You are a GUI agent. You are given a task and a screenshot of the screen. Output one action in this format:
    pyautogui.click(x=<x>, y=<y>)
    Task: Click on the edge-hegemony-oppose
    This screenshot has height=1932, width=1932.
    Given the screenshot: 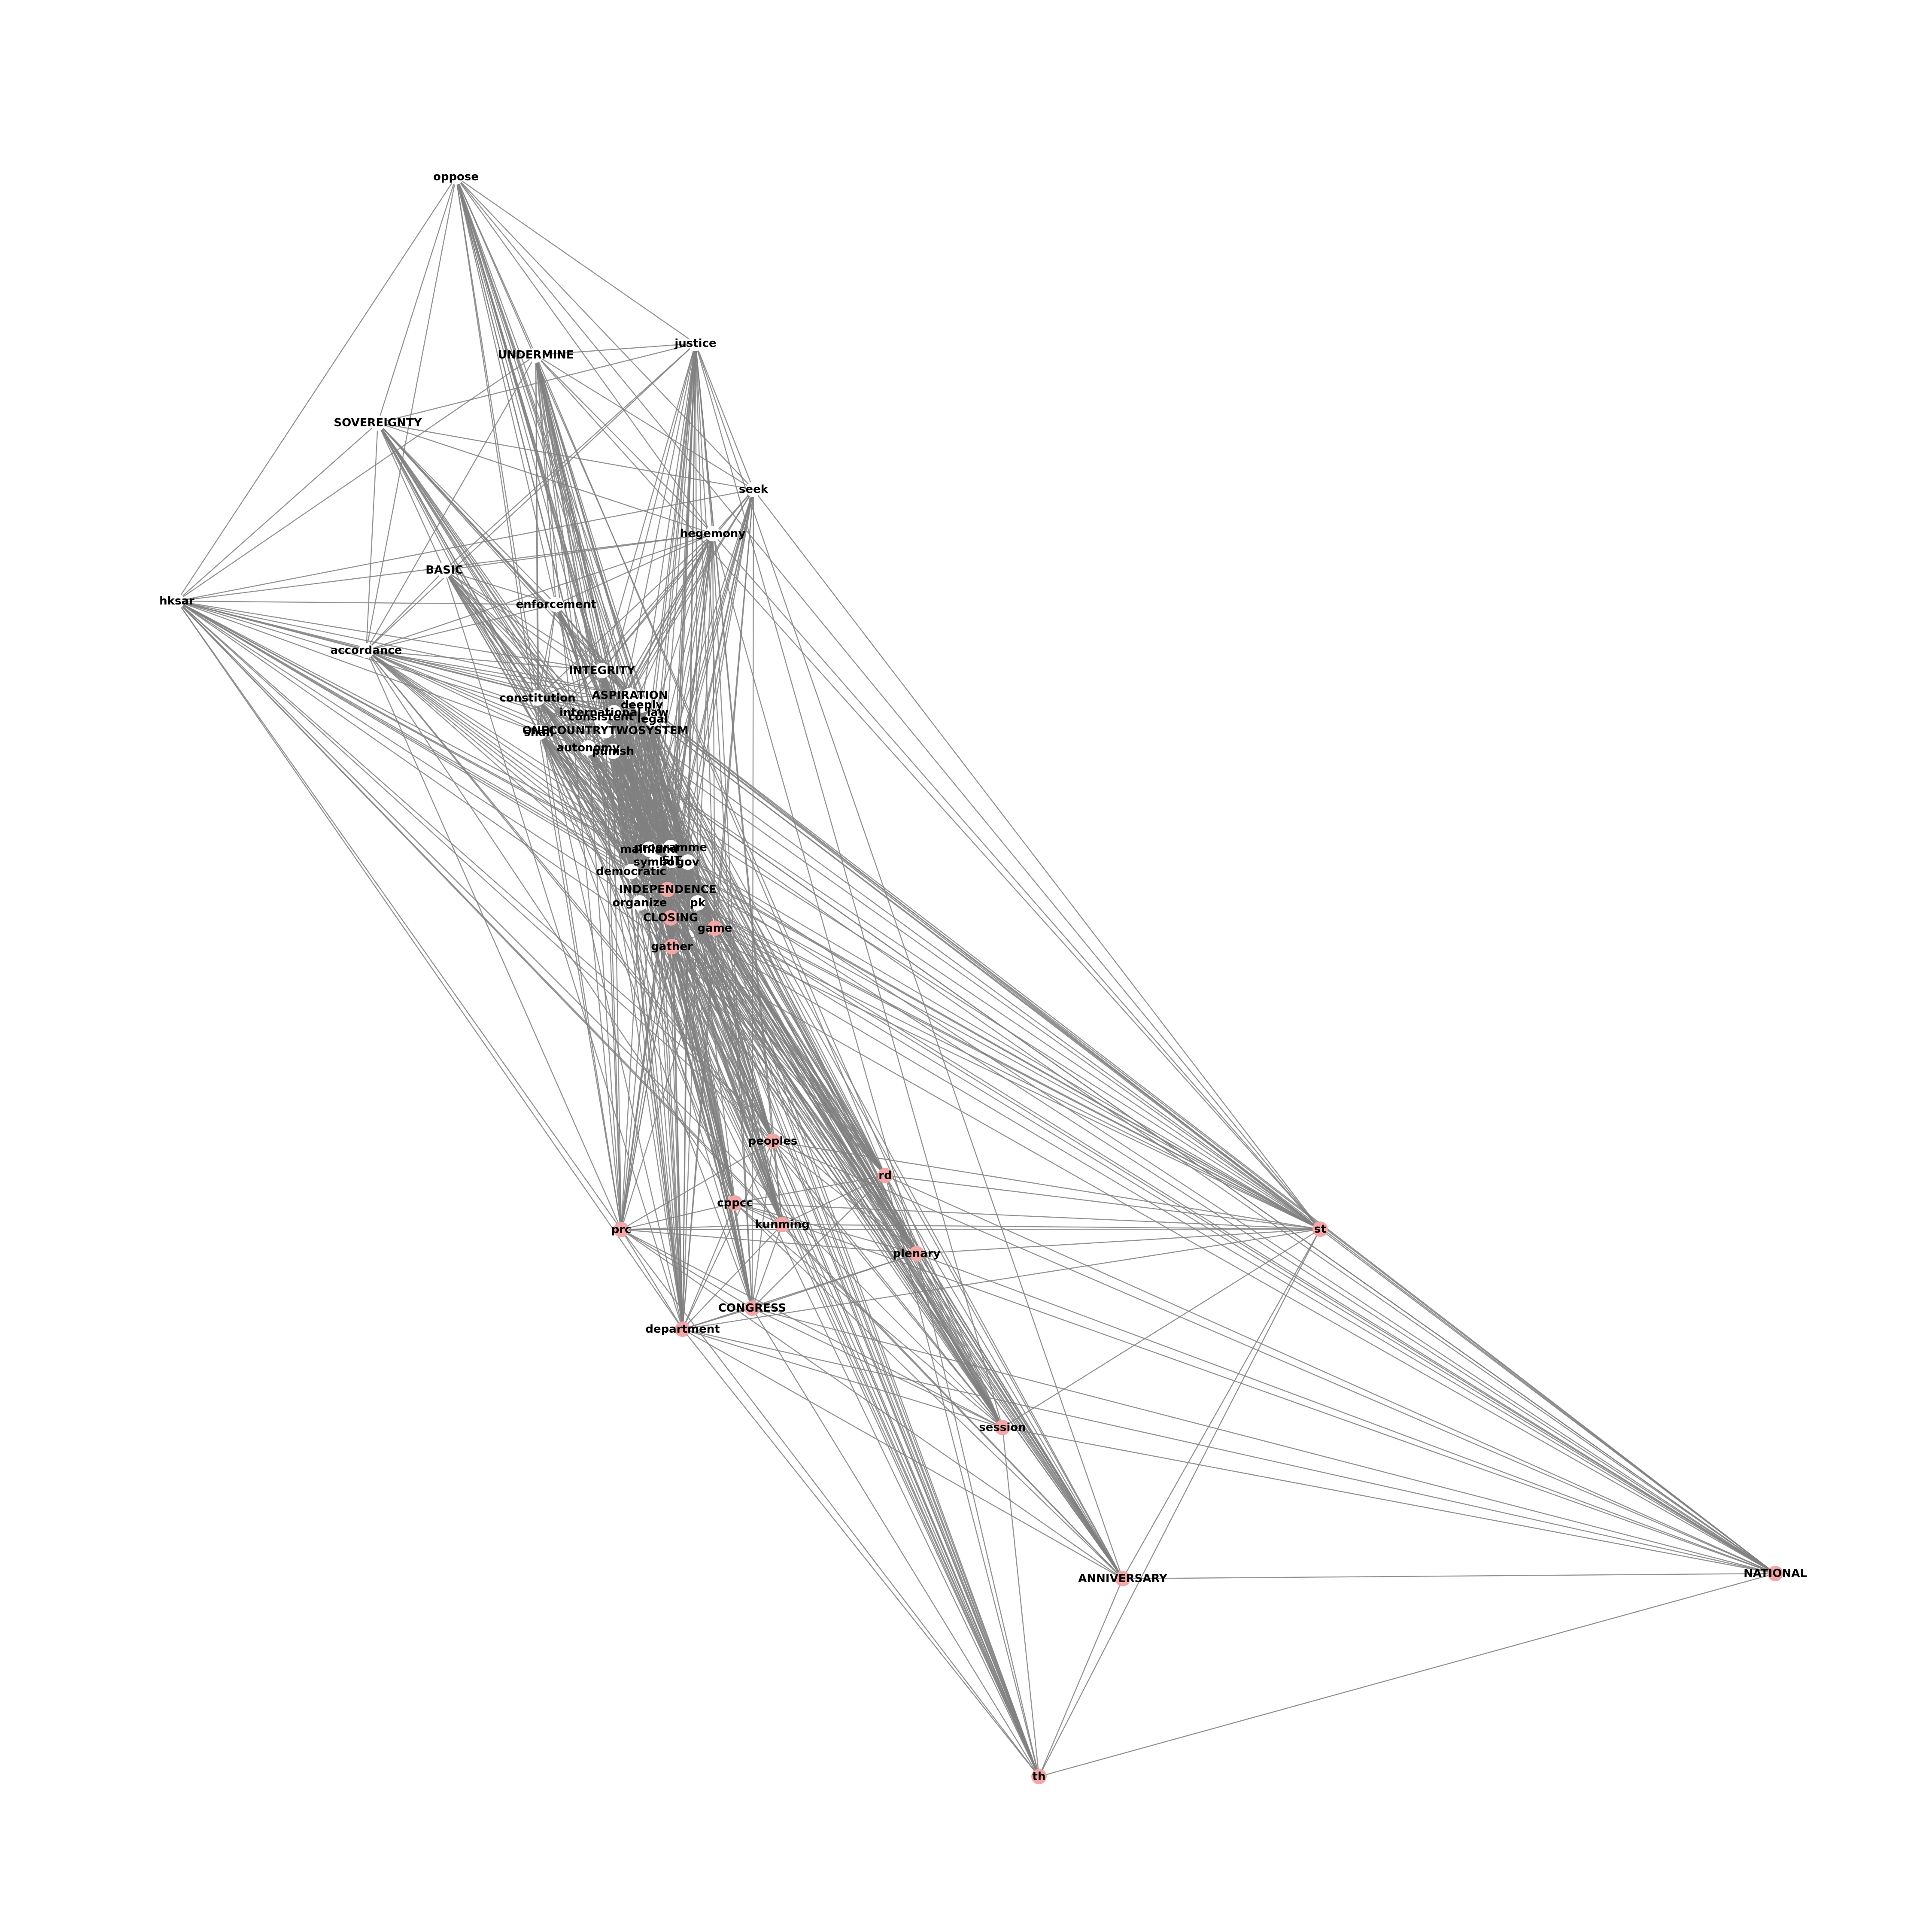 What is the action you would take?
    pyautogui.click(x=585, y=355)
    